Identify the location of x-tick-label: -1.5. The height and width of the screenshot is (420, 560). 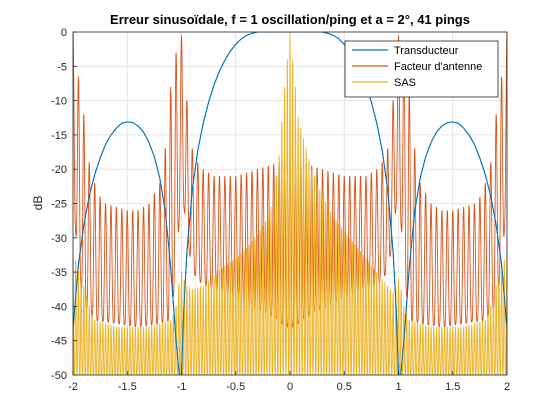
(127, 387).